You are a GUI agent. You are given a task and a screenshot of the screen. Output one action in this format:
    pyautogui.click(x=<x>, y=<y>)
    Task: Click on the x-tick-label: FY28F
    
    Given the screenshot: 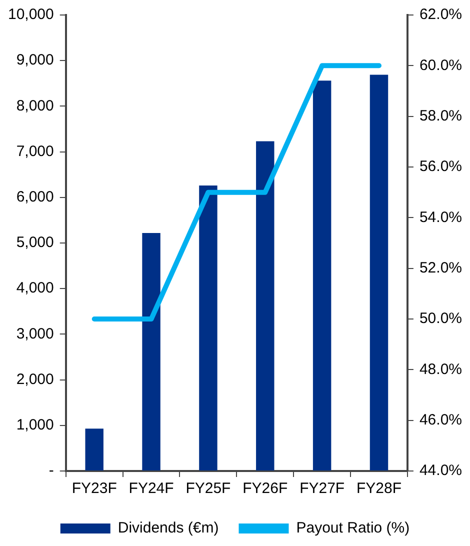 What is the action you would take?
    pyautogui.click(x=379, y=489)
    